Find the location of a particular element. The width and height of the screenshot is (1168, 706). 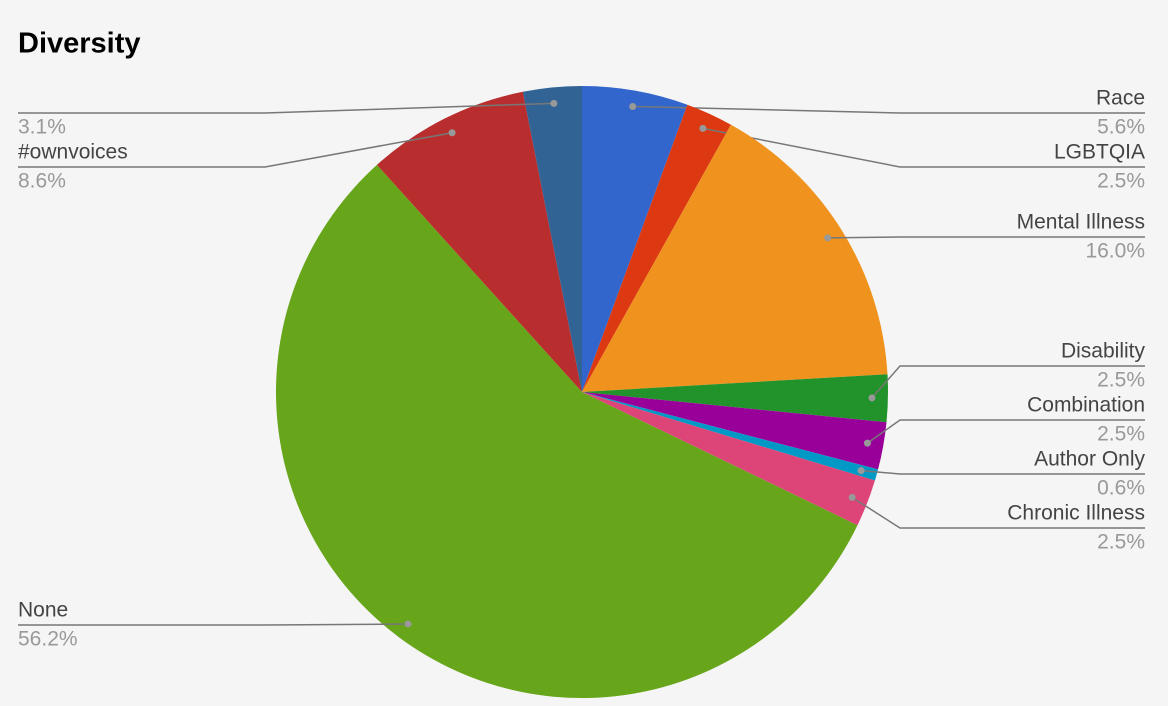

slice-value: 8.6% is located at coordinates (42, 181).